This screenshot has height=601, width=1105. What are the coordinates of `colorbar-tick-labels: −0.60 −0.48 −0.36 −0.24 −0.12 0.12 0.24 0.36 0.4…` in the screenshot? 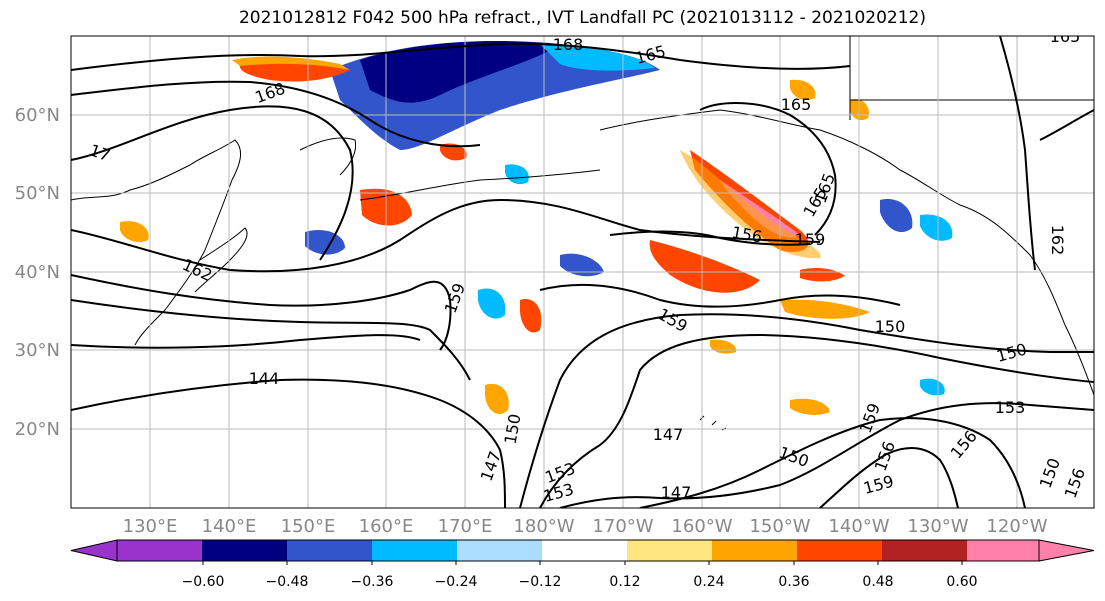 It's located at (580, 582).